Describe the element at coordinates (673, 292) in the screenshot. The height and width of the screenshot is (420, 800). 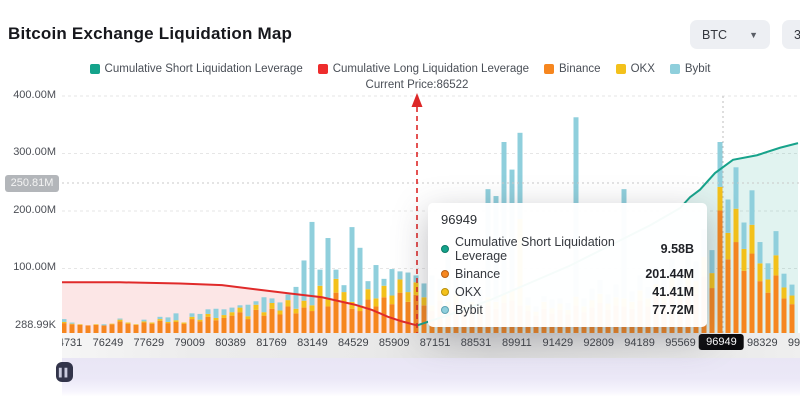
I see `tooltip-series-value: 41.41M` at that location.